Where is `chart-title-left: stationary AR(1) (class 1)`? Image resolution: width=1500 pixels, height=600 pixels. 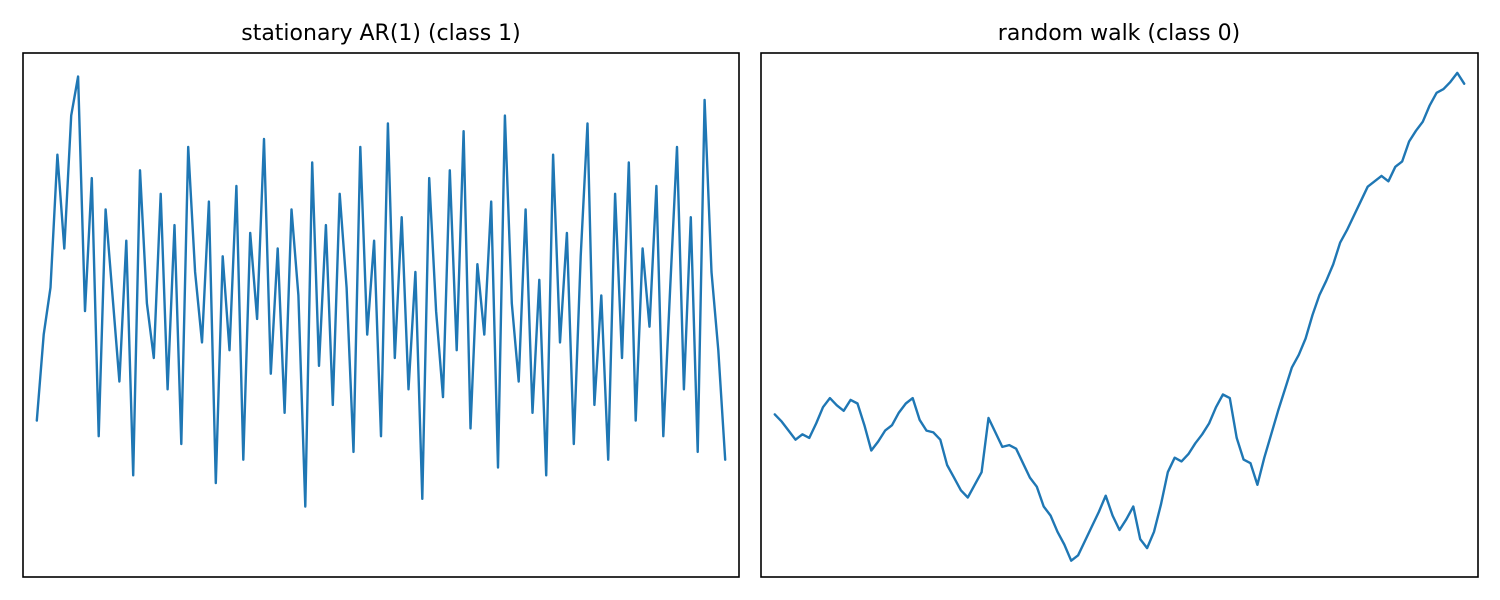
chart-title-left: stationary AR(1) (class 1) is located at coordinates (381, 33).